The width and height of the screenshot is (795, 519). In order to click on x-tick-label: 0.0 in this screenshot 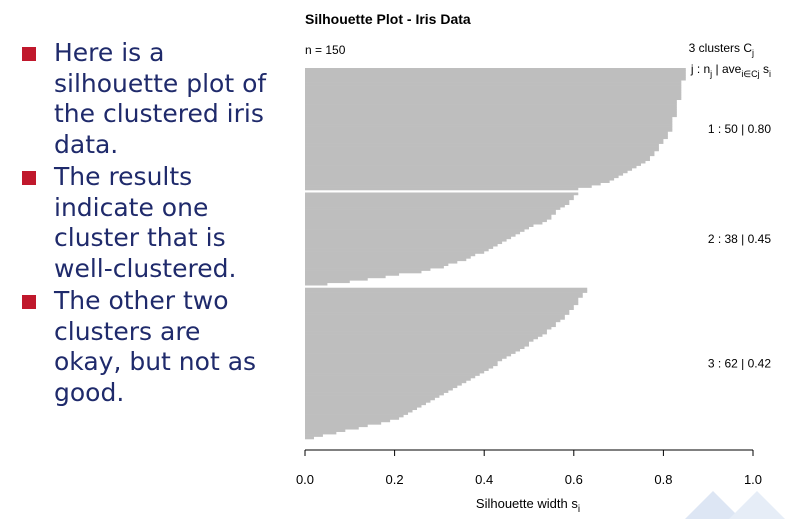, I will do `click(305, 479)`.